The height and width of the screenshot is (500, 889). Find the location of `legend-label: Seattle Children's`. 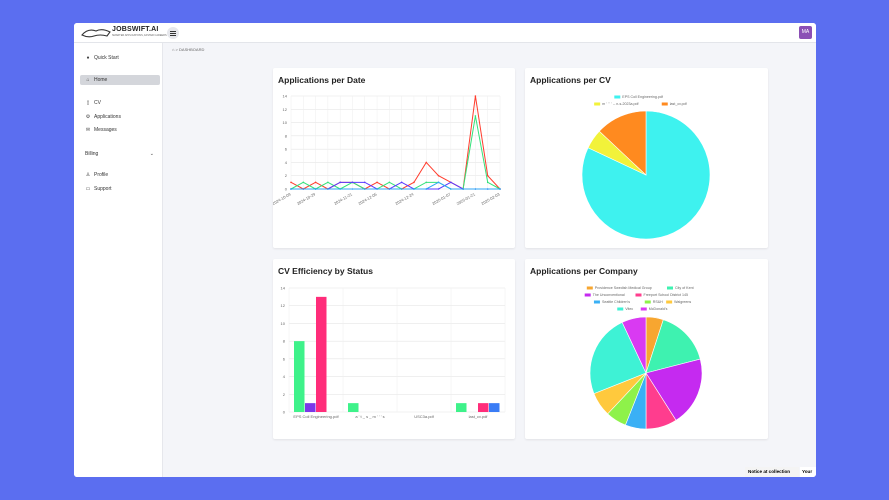

legend-label: Seattle Children's is located at coordinates (616, 302).